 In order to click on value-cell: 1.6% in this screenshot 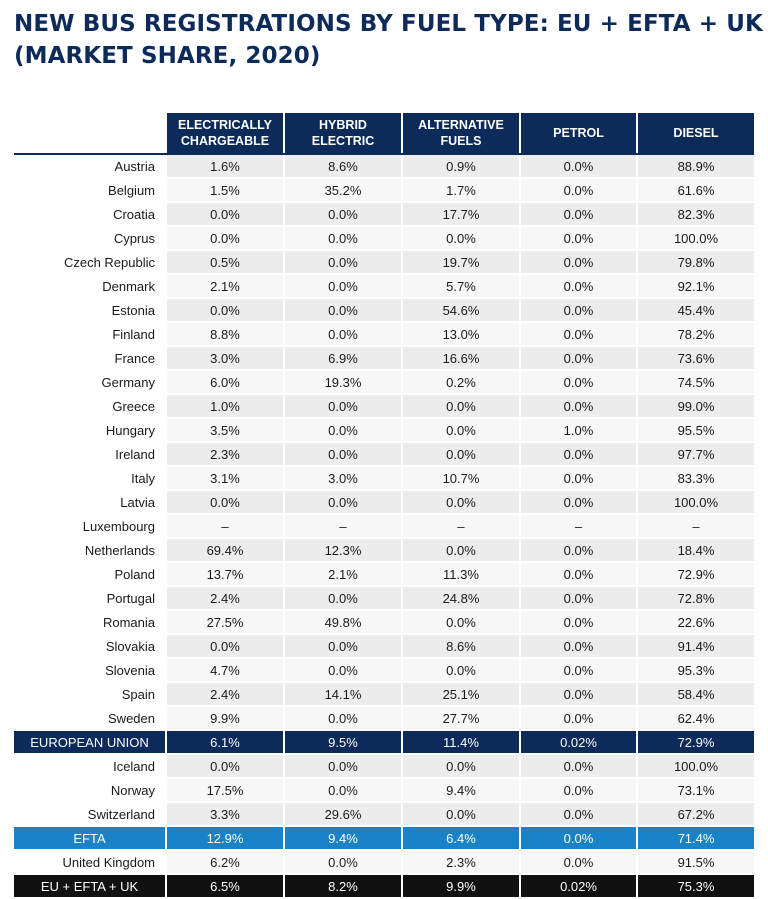, I will do `click(224, 166)`.